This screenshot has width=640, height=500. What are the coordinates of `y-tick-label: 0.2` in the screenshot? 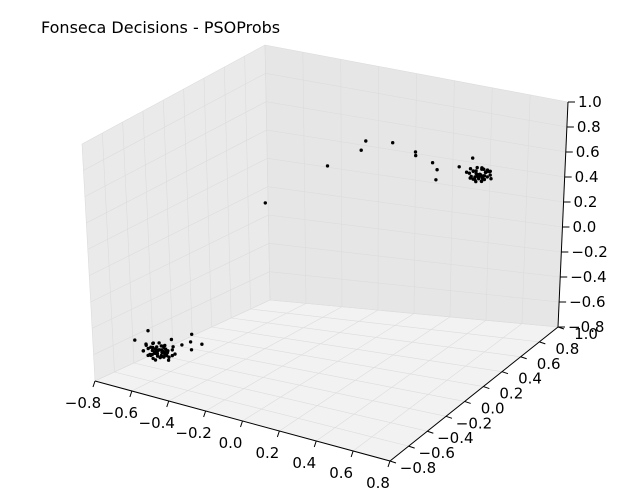 It's located at (511, 394).